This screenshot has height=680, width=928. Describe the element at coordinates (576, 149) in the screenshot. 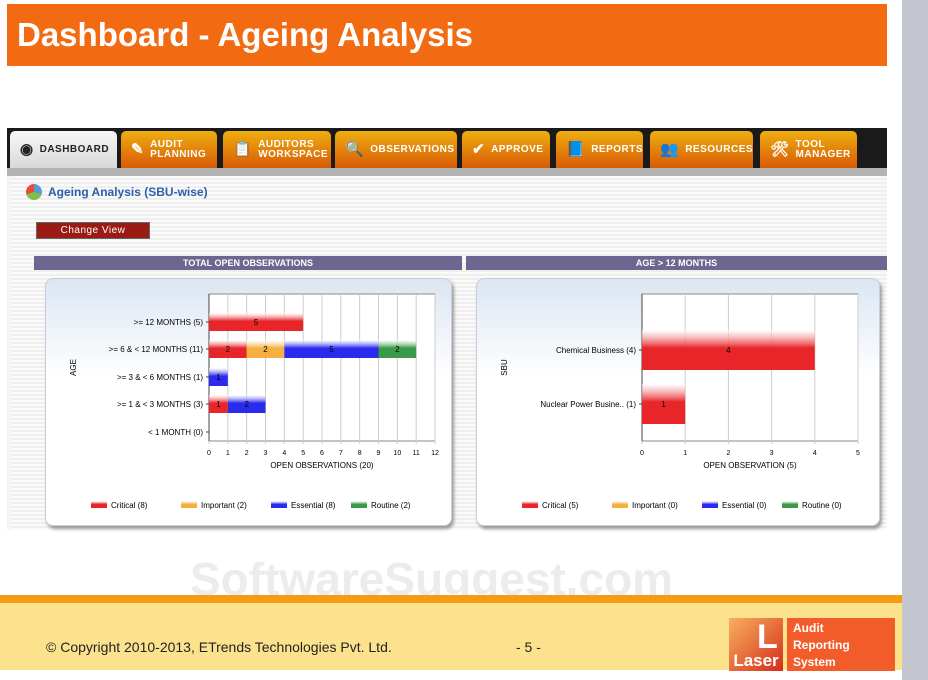

I see `notebook-icon: 📘` at that location.